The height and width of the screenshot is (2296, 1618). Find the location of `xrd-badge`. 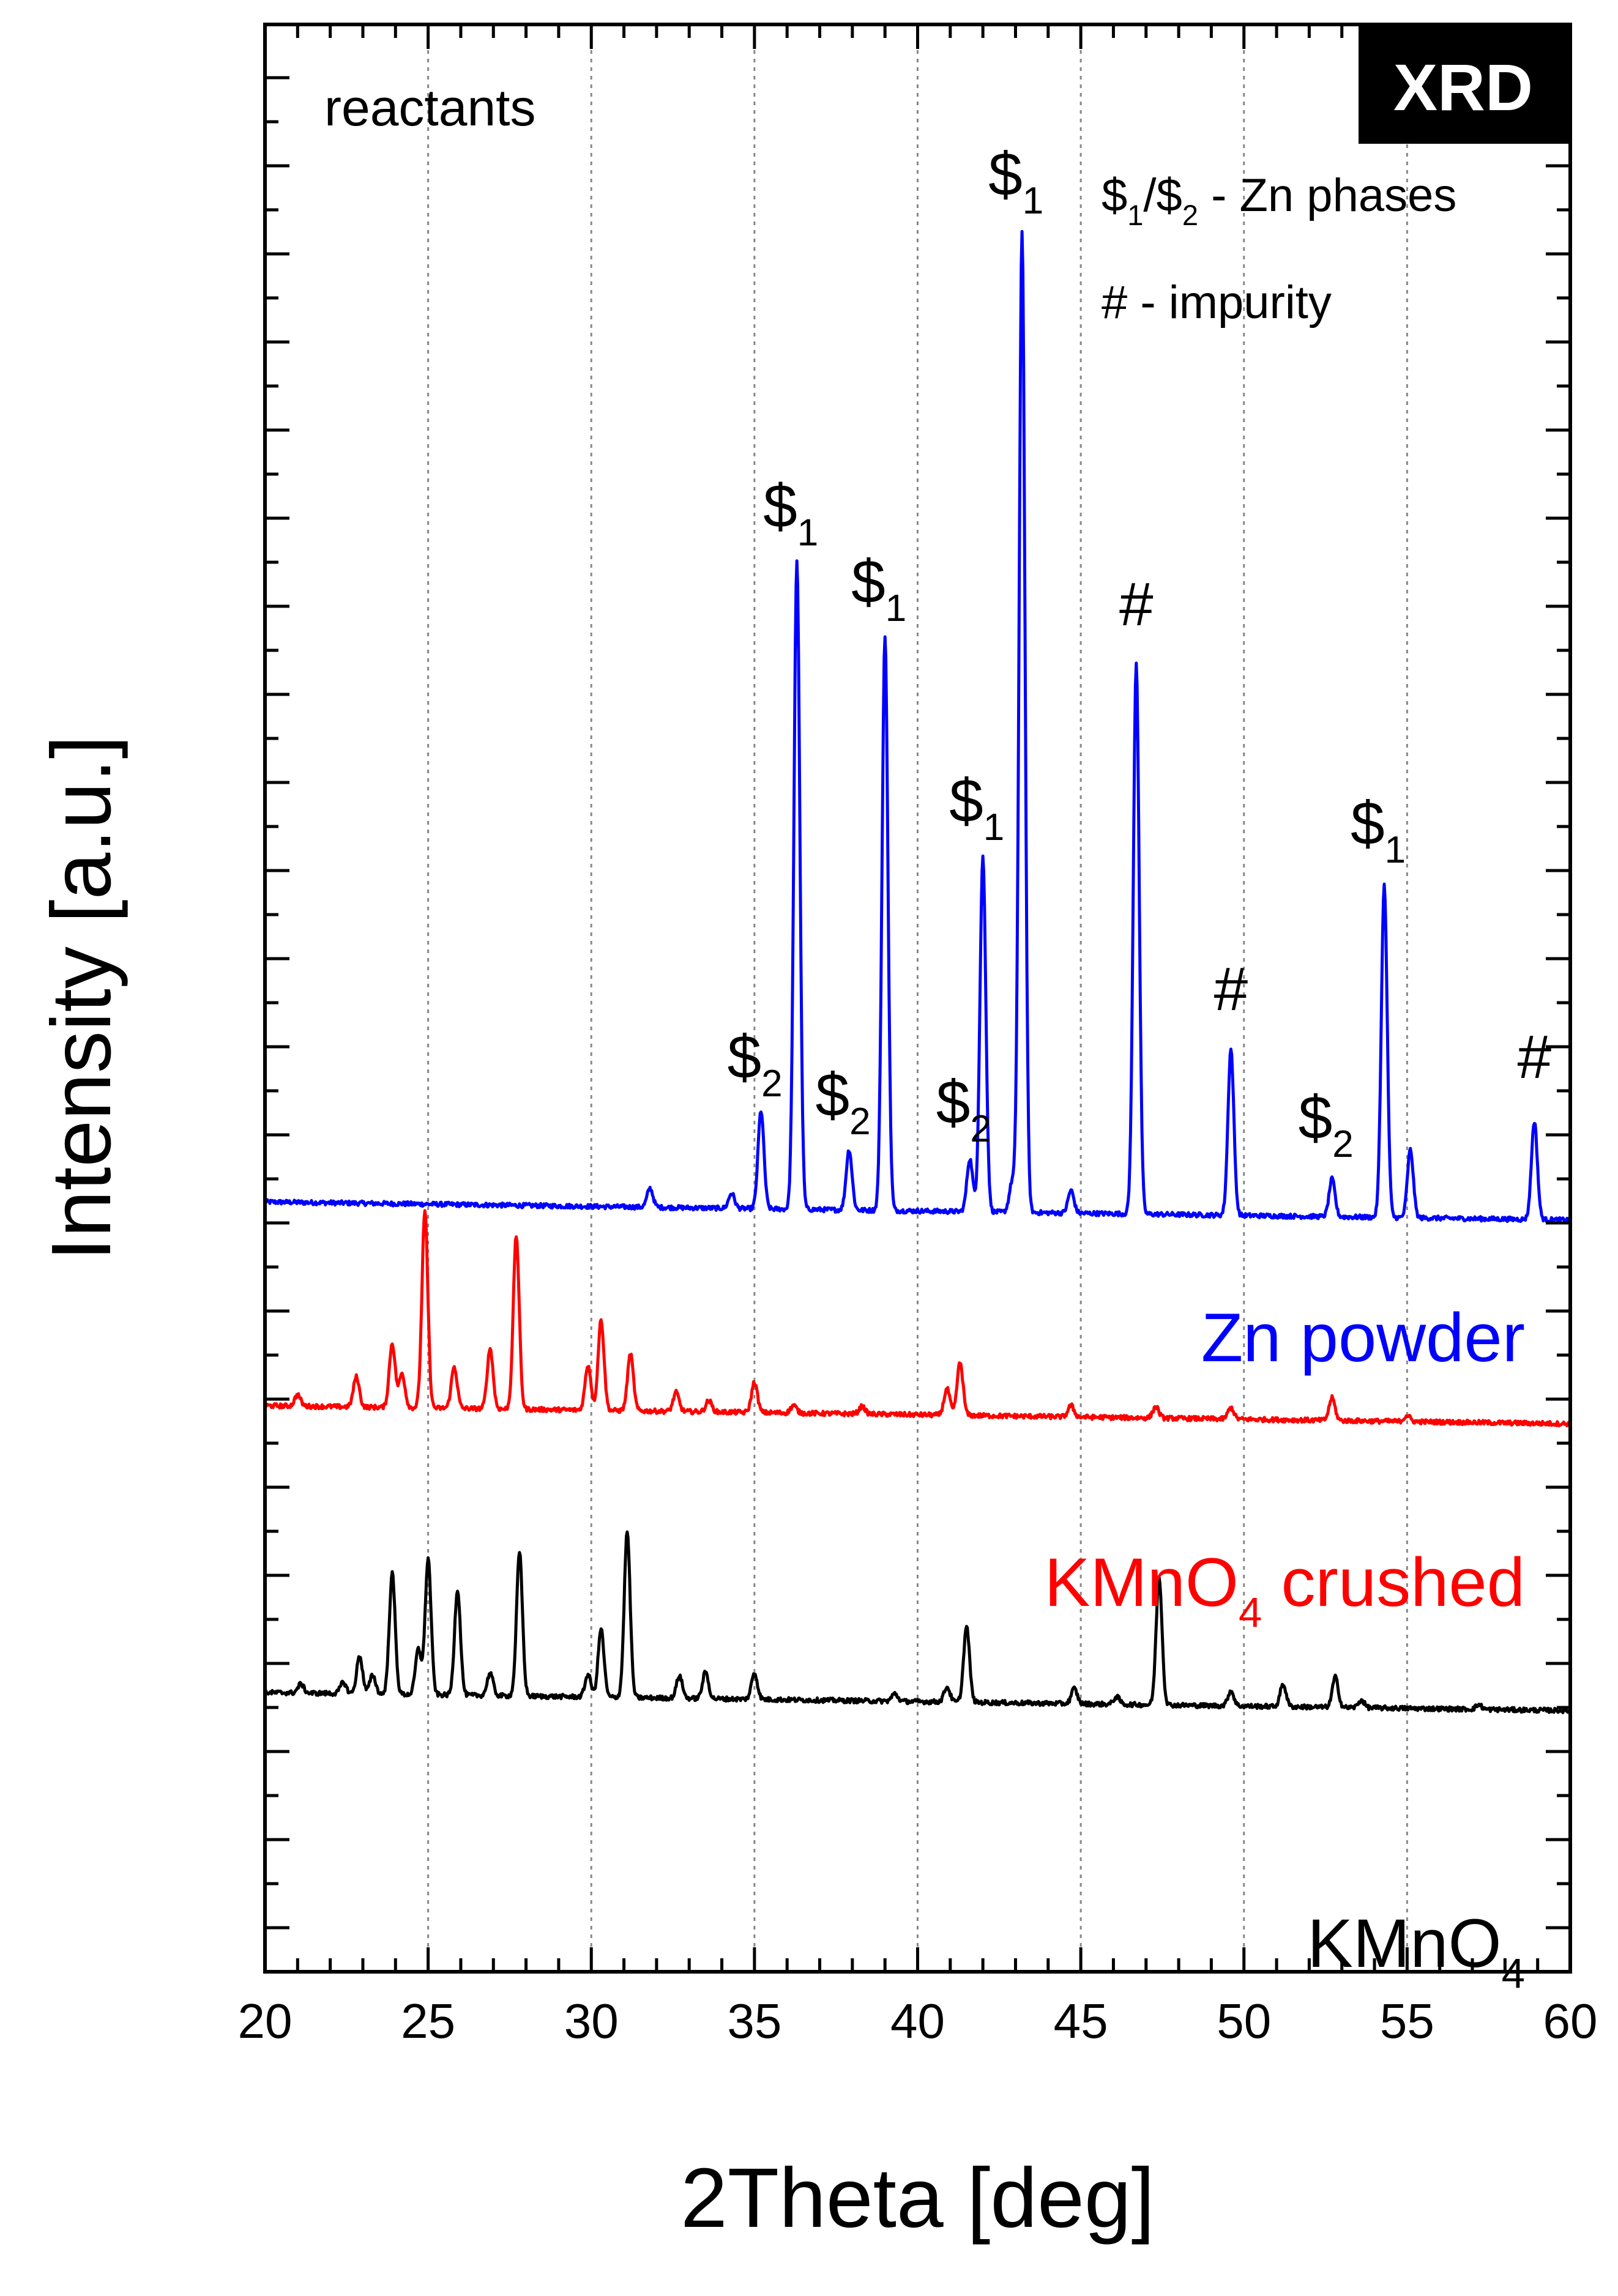

xrd-badge is located at coordinates (1463, 85).